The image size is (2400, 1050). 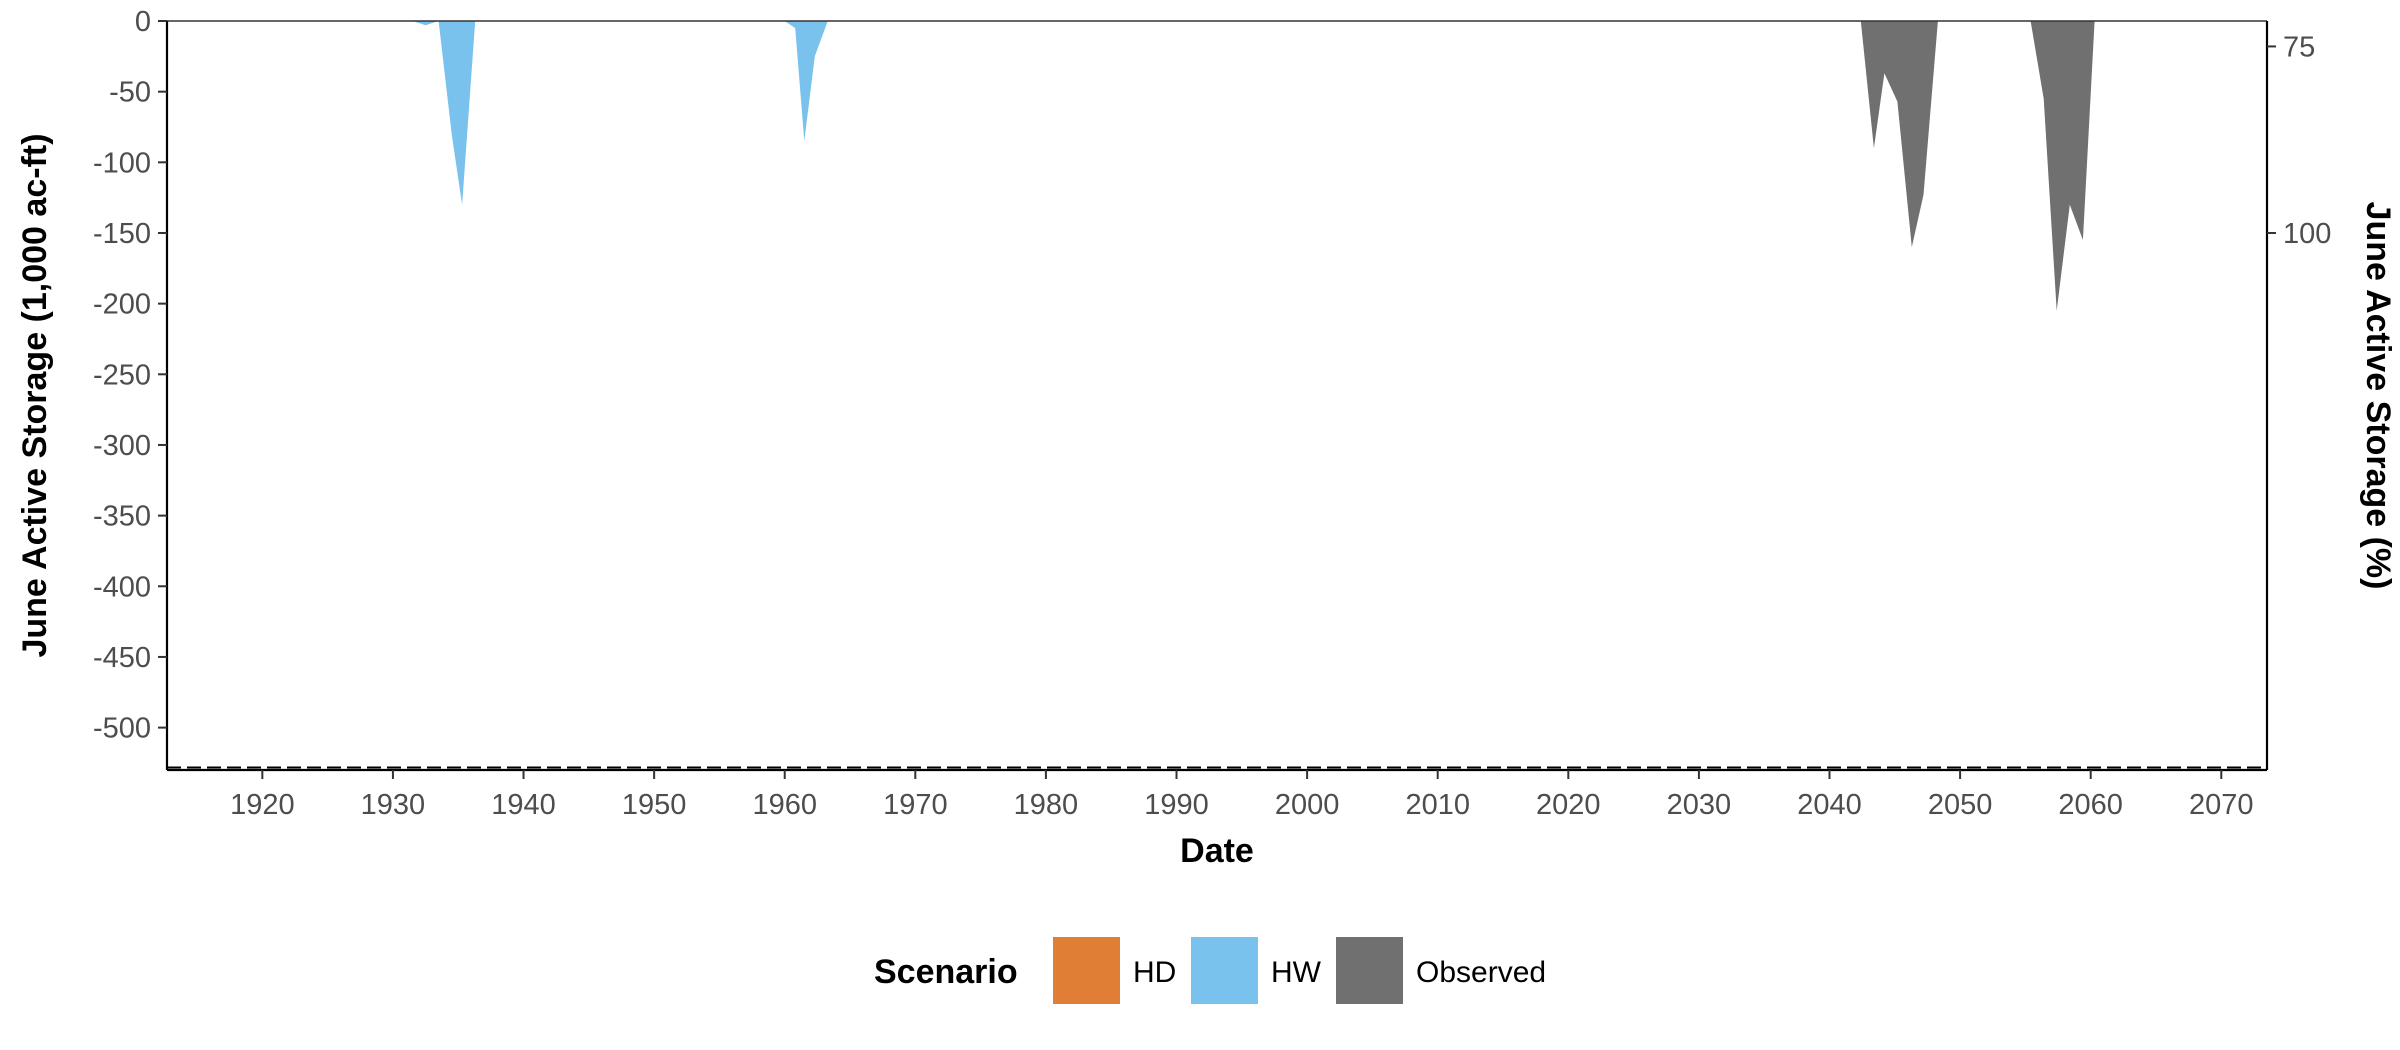 I want to click on y-tick-label: -250, so click(x=122, y=375).